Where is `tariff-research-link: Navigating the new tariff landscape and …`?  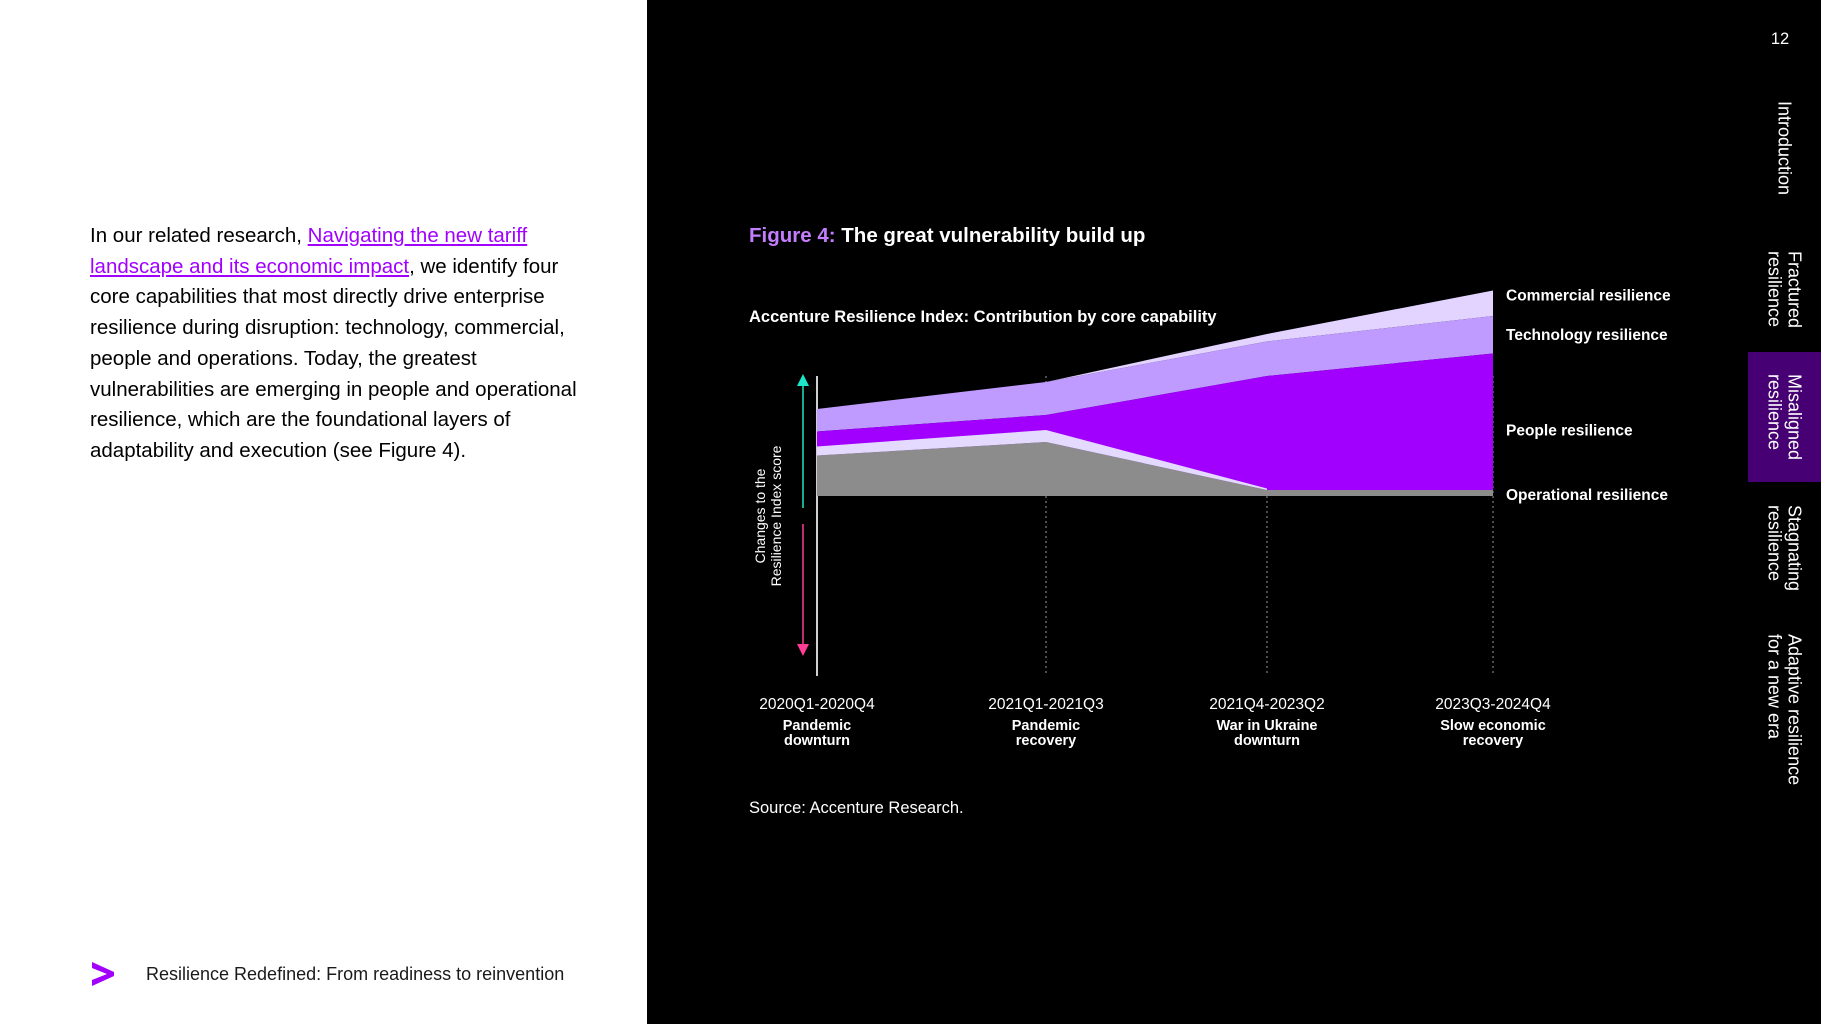 tariff-research-link: Navigating the new tariff landscape and … is located at coordinates (309, 251).